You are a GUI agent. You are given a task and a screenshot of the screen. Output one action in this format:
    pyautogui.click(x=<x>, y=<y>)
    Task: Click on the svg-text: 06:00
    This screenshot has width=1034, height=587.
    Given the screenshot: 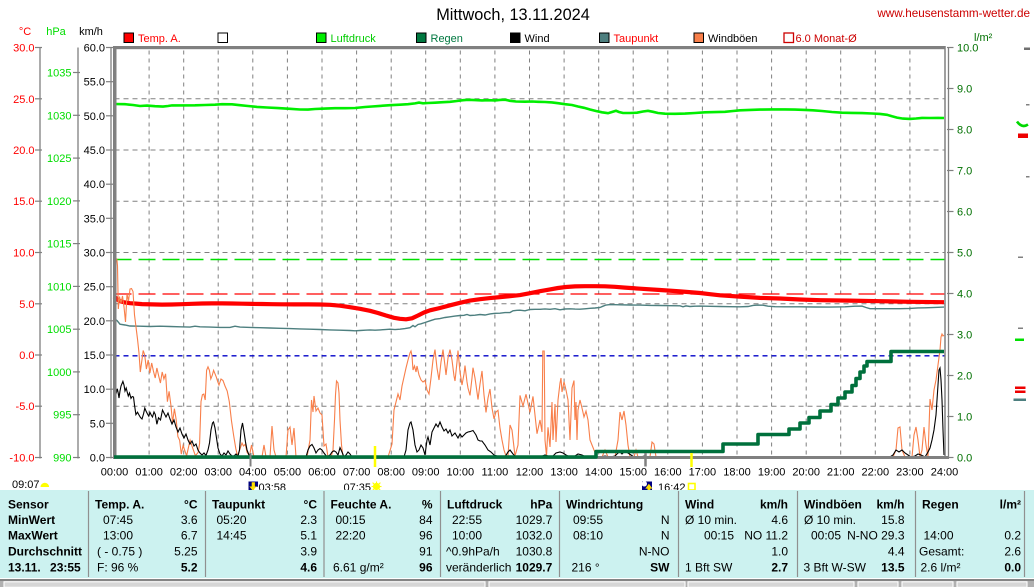 What is the action you would take?
    pyautogui.click(x=322, y=473)
    